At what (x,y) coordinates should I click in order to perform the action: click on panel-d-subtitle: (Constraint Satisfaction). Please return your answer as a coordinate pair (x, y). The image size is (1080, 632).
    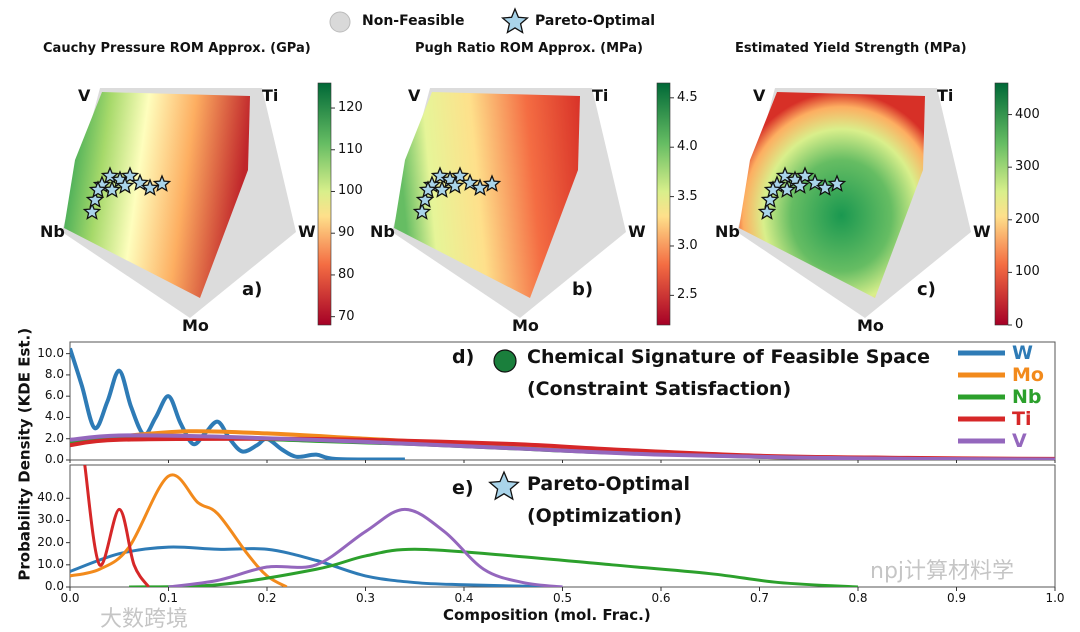
    Looking at the image, I should click on (659, 389).